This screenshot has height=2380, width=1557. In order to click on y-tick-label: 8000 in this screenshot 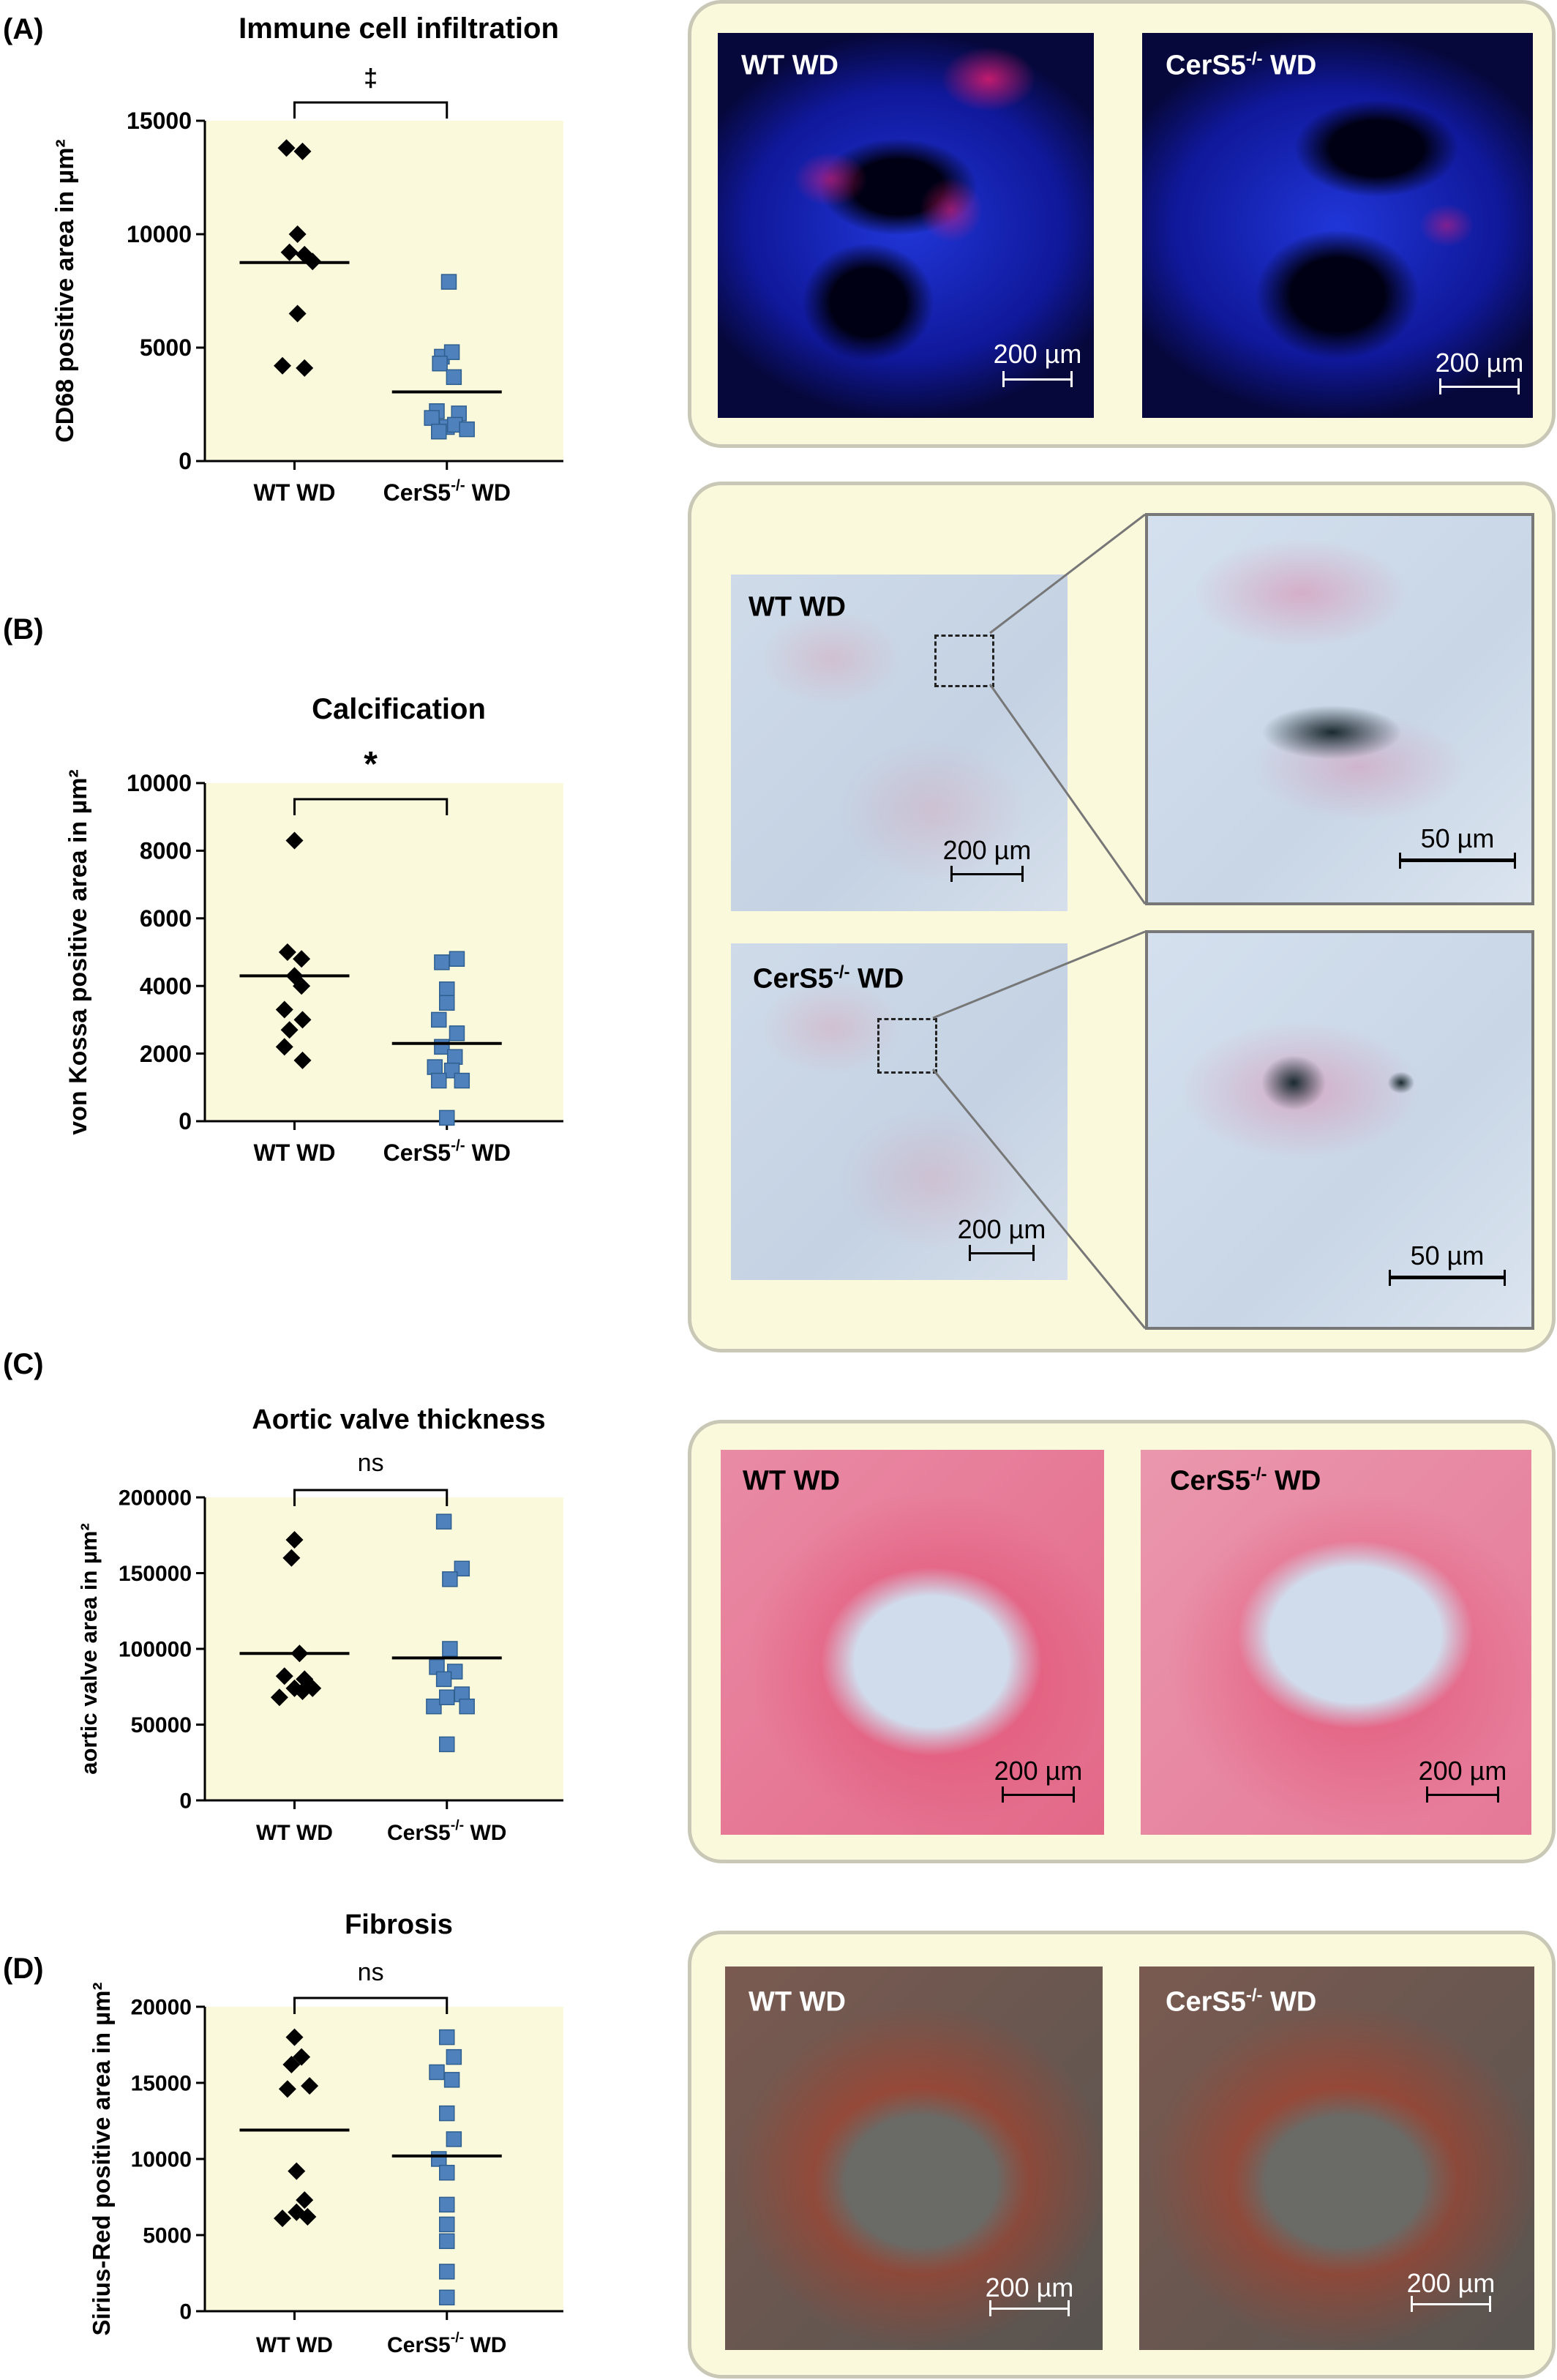, I will do `click(166, 851)`.